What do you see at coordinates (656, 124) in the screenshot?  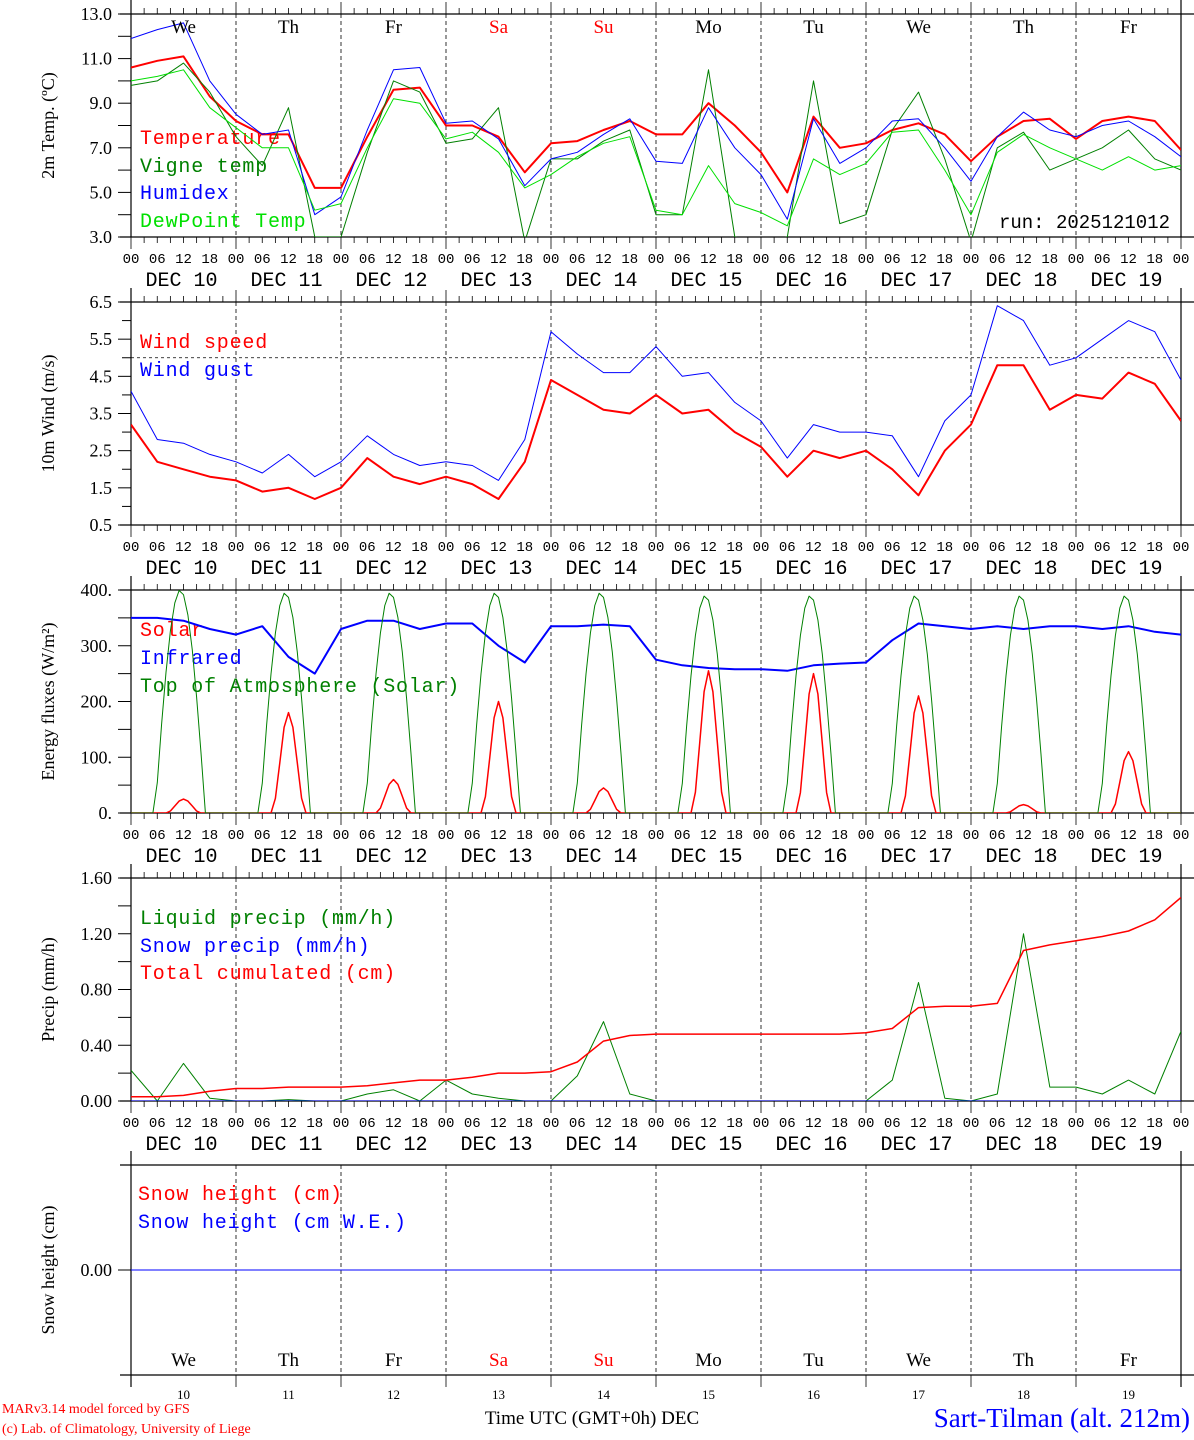 I see `series-line-temperature` at bounding box center [656, 124].